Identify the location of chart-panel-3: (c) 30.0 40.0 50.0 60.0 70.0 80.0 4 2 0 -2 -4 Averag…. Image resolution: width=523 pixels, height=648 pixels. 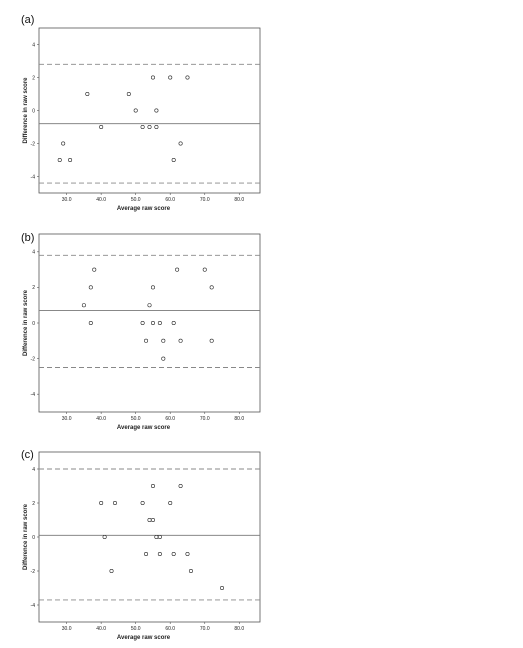
(141, 545).